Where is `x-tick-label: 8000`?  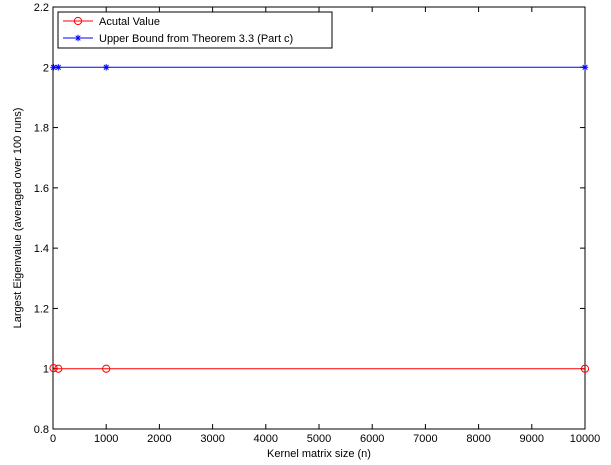
x-tick-label: 8000 is located at coordinates (478, 439).